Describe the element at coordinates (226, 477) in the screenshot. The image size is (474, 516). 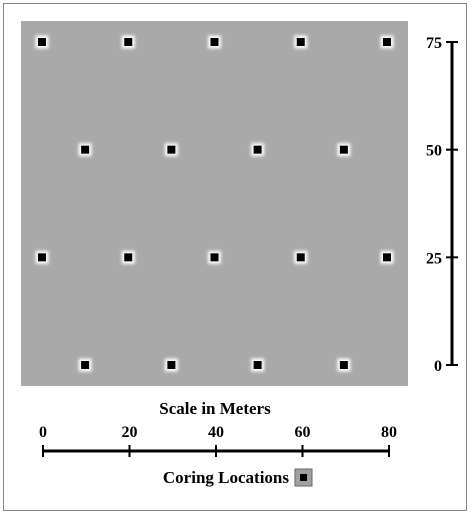
I see `legend-label: Coring Locations` at that location.